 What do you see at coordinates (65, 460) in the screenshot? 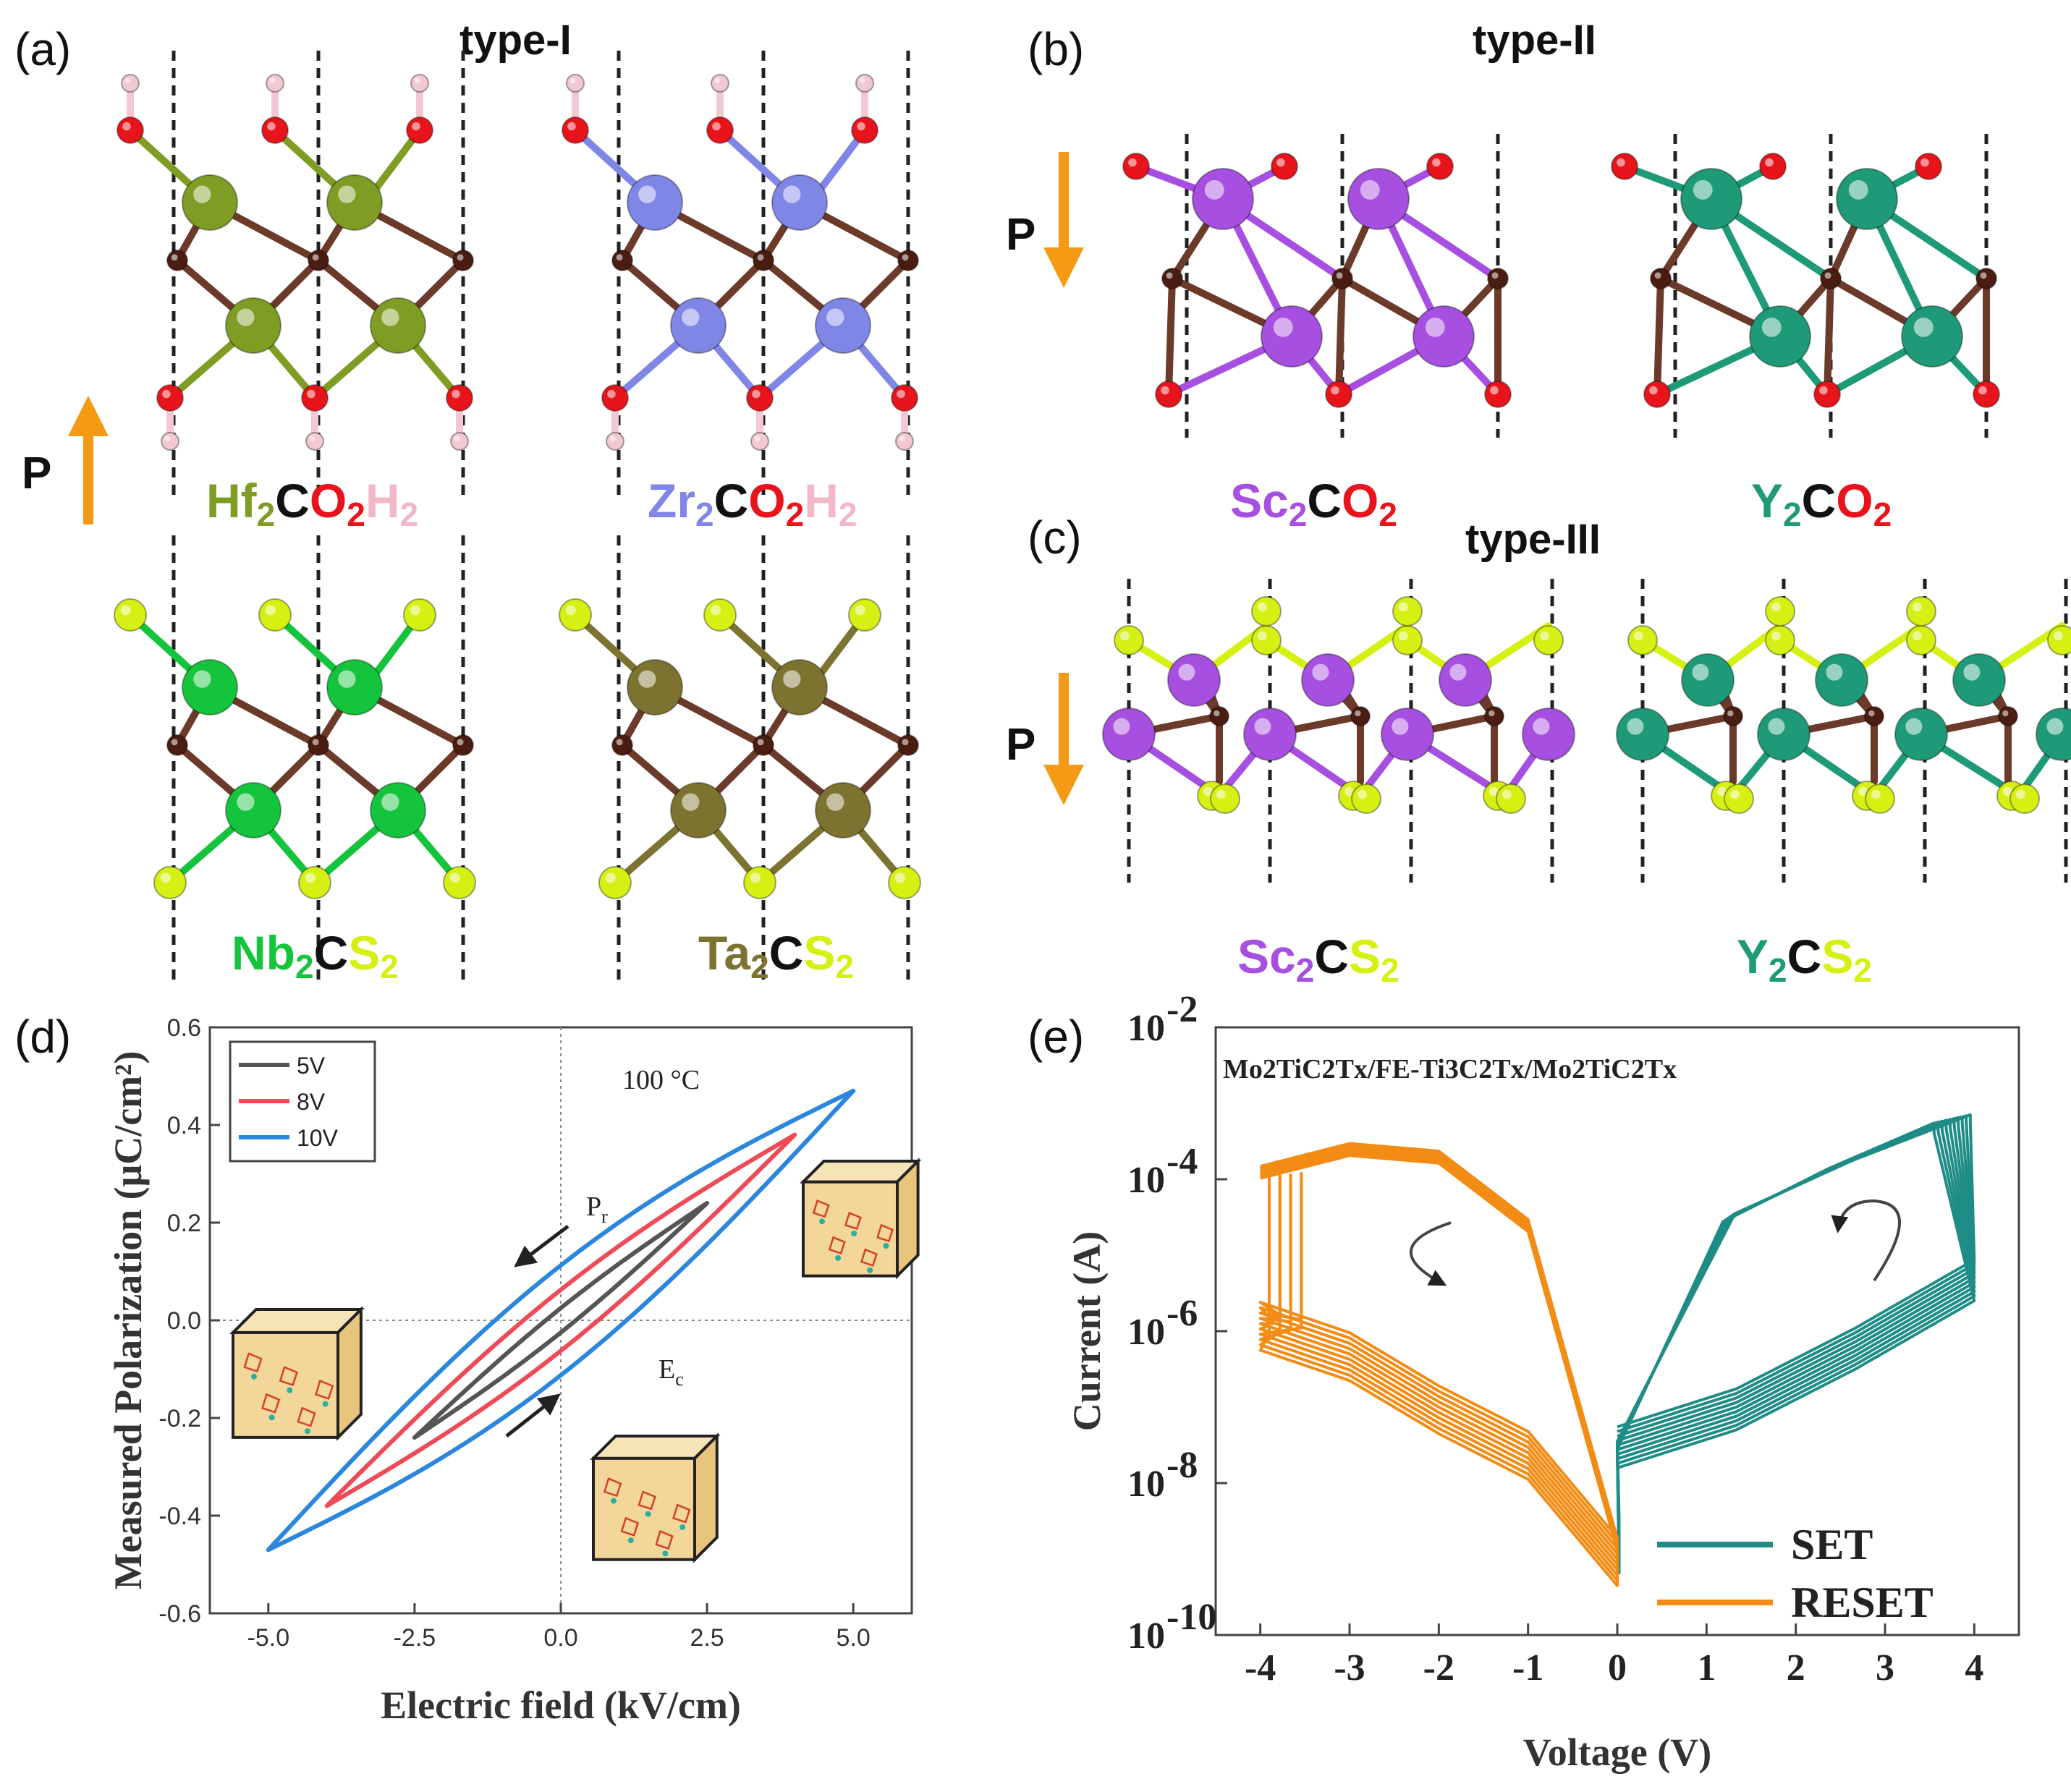
I see `polarization-arrow-up: P` at bounding box center [65, 460].